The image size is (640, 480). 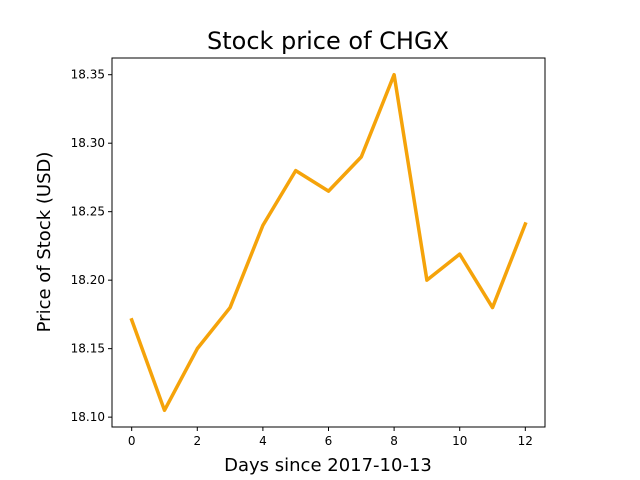 I want to click on y-axis-label: Price of Stock (USD), so click(x=44, y=242).